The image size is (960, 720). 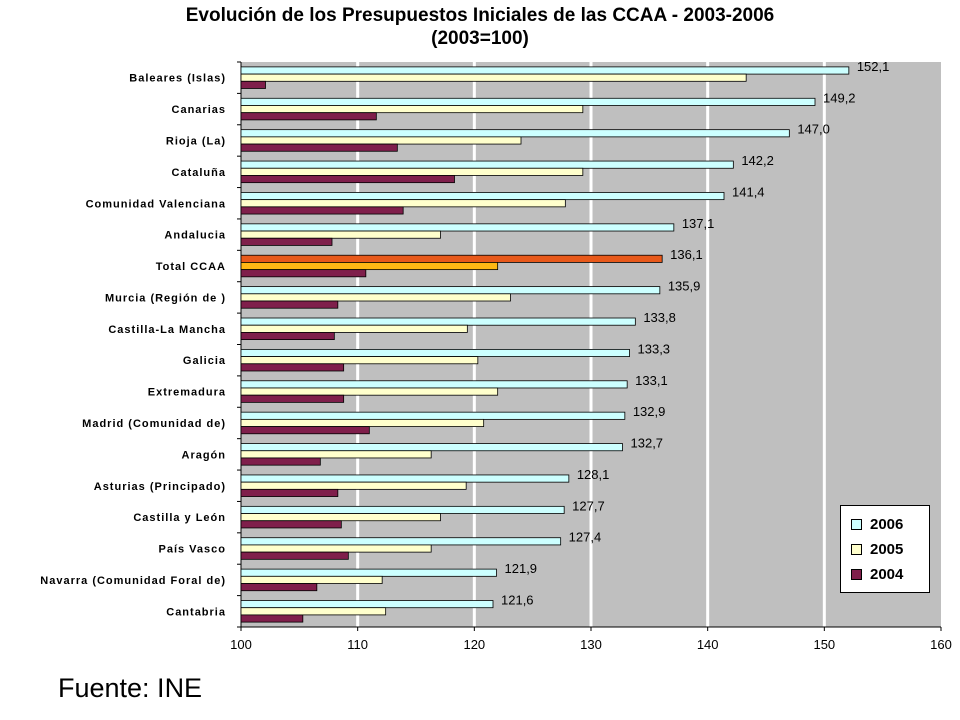 I want to click on data-label: 136,1, so click(x=686, y=254).